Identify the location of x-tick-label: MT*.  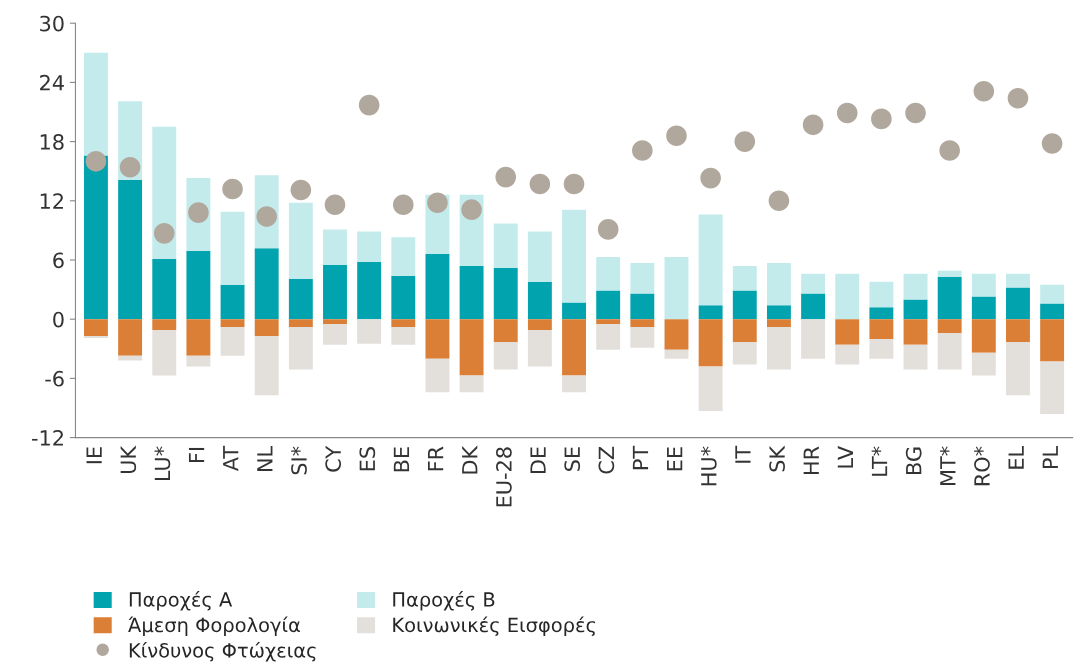
(947, 465).